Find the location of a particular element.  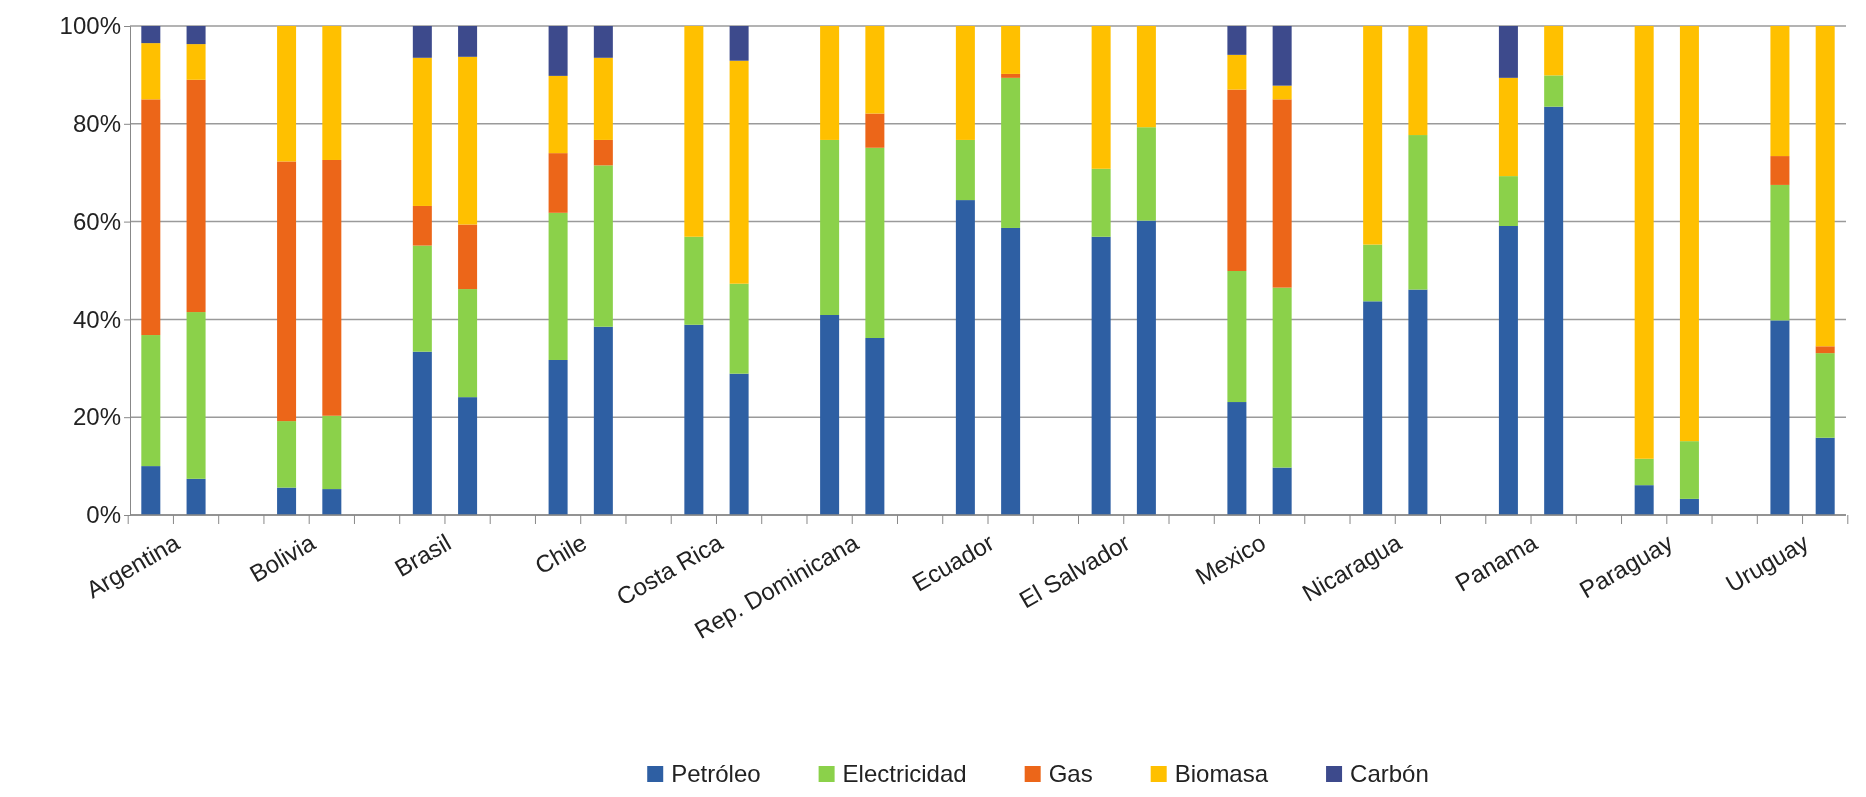

legend-label: Gas is located at coordinates (1070, 773).